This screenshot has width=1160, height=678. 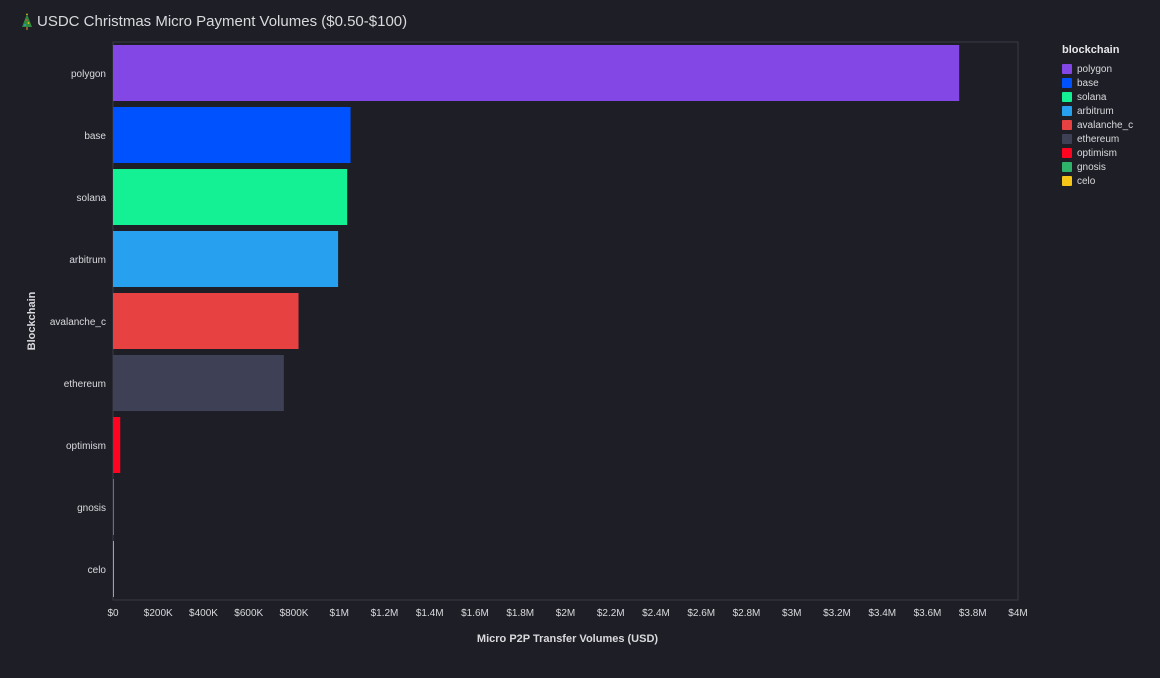 What do you see at coordinates (1086, 181) in the screenshot?
I see `legend-label: celo` at bounding box center [1086, 181].